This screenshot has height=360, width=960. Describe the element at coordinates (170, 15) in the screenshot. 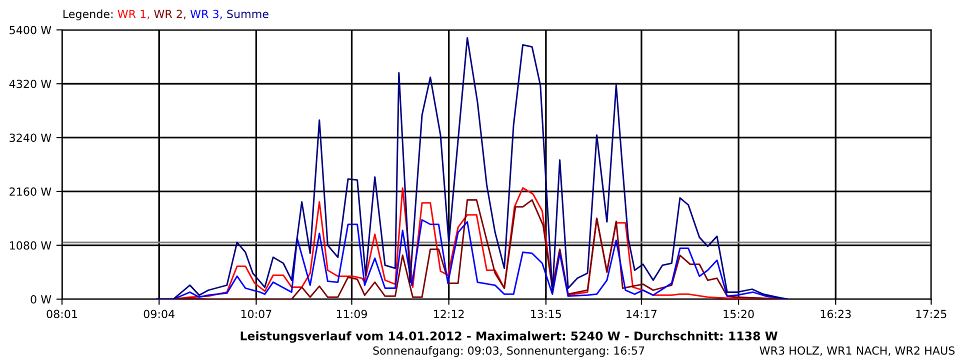

I see `text: WR 2,` at that location.